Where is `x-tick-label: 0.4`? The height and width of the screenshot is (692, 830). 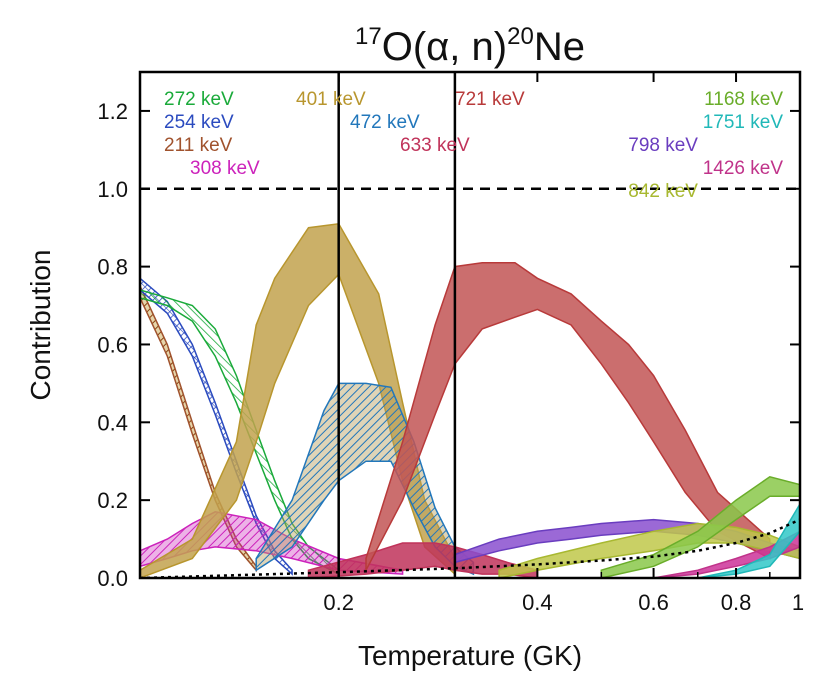
x-tick-label: 0.4 is located at coordinates (537, 602).